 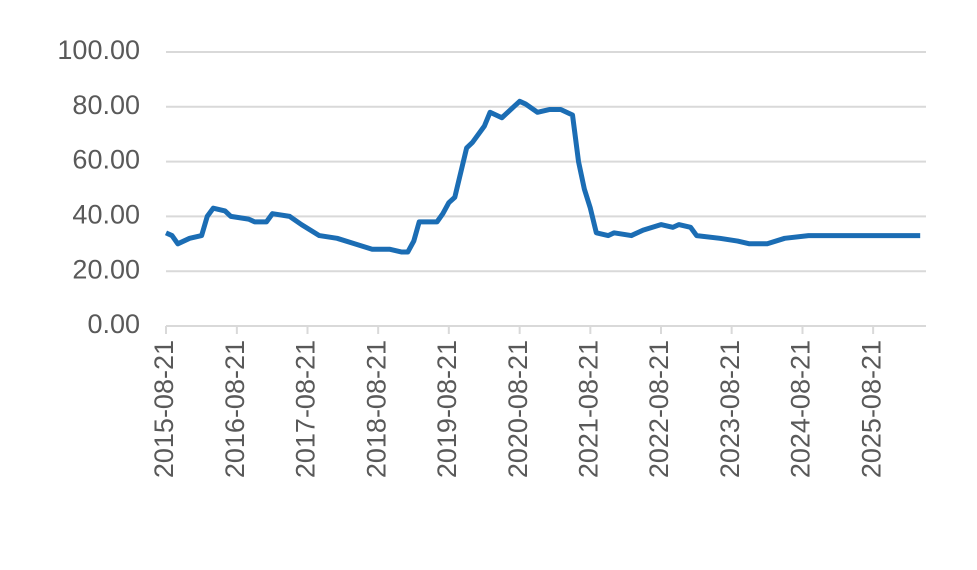 What do you see at coordinates (447, 409) in the screenshot?
I see `x-tick-label: 2019-08-21` at bounding box center [447, 409].